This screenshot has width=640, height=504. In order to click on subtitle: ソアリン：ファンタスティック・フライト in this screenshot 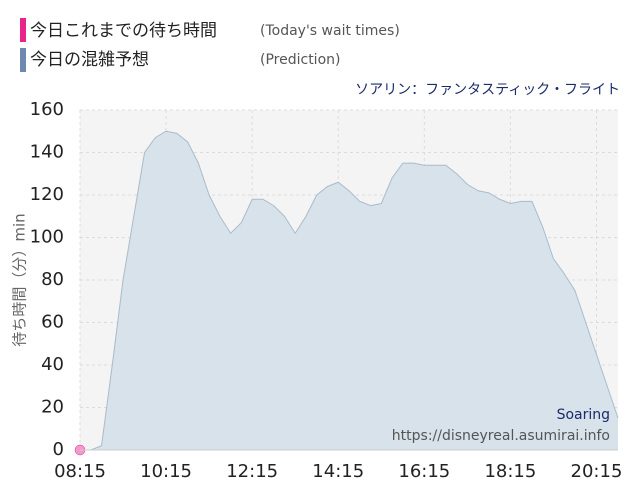, I will do `click(487, 90)`.